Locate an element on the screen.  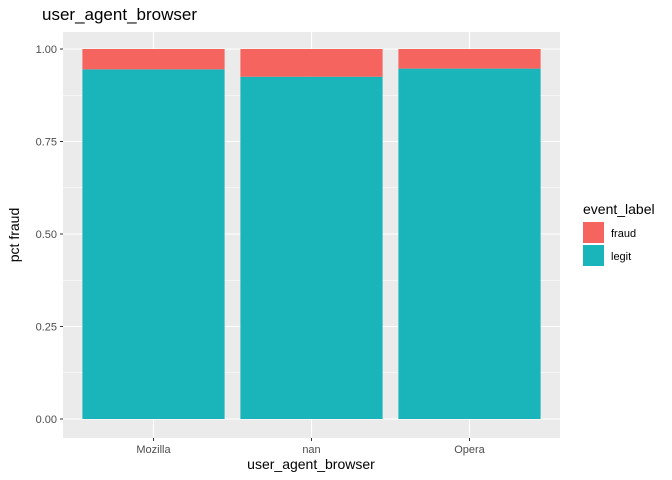
legend-key-fraud is located at coordinates (593, 232).